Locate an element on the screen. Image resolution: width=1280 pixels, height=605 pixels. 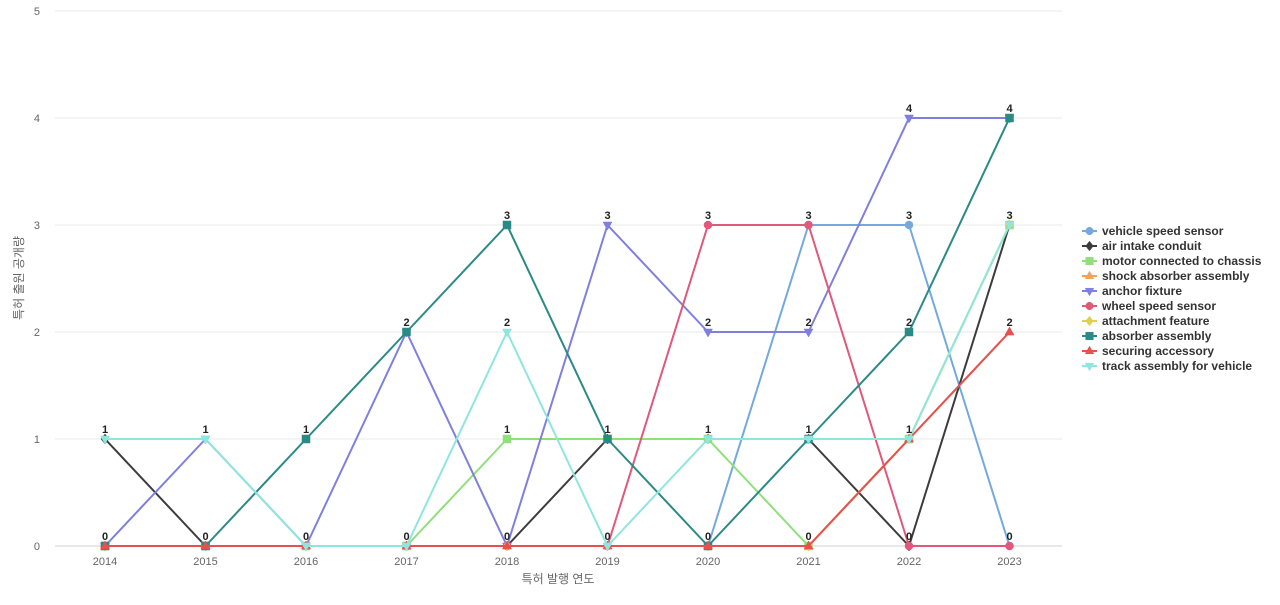
x-tick-label: 2021 is located at coordinates (808, 562).